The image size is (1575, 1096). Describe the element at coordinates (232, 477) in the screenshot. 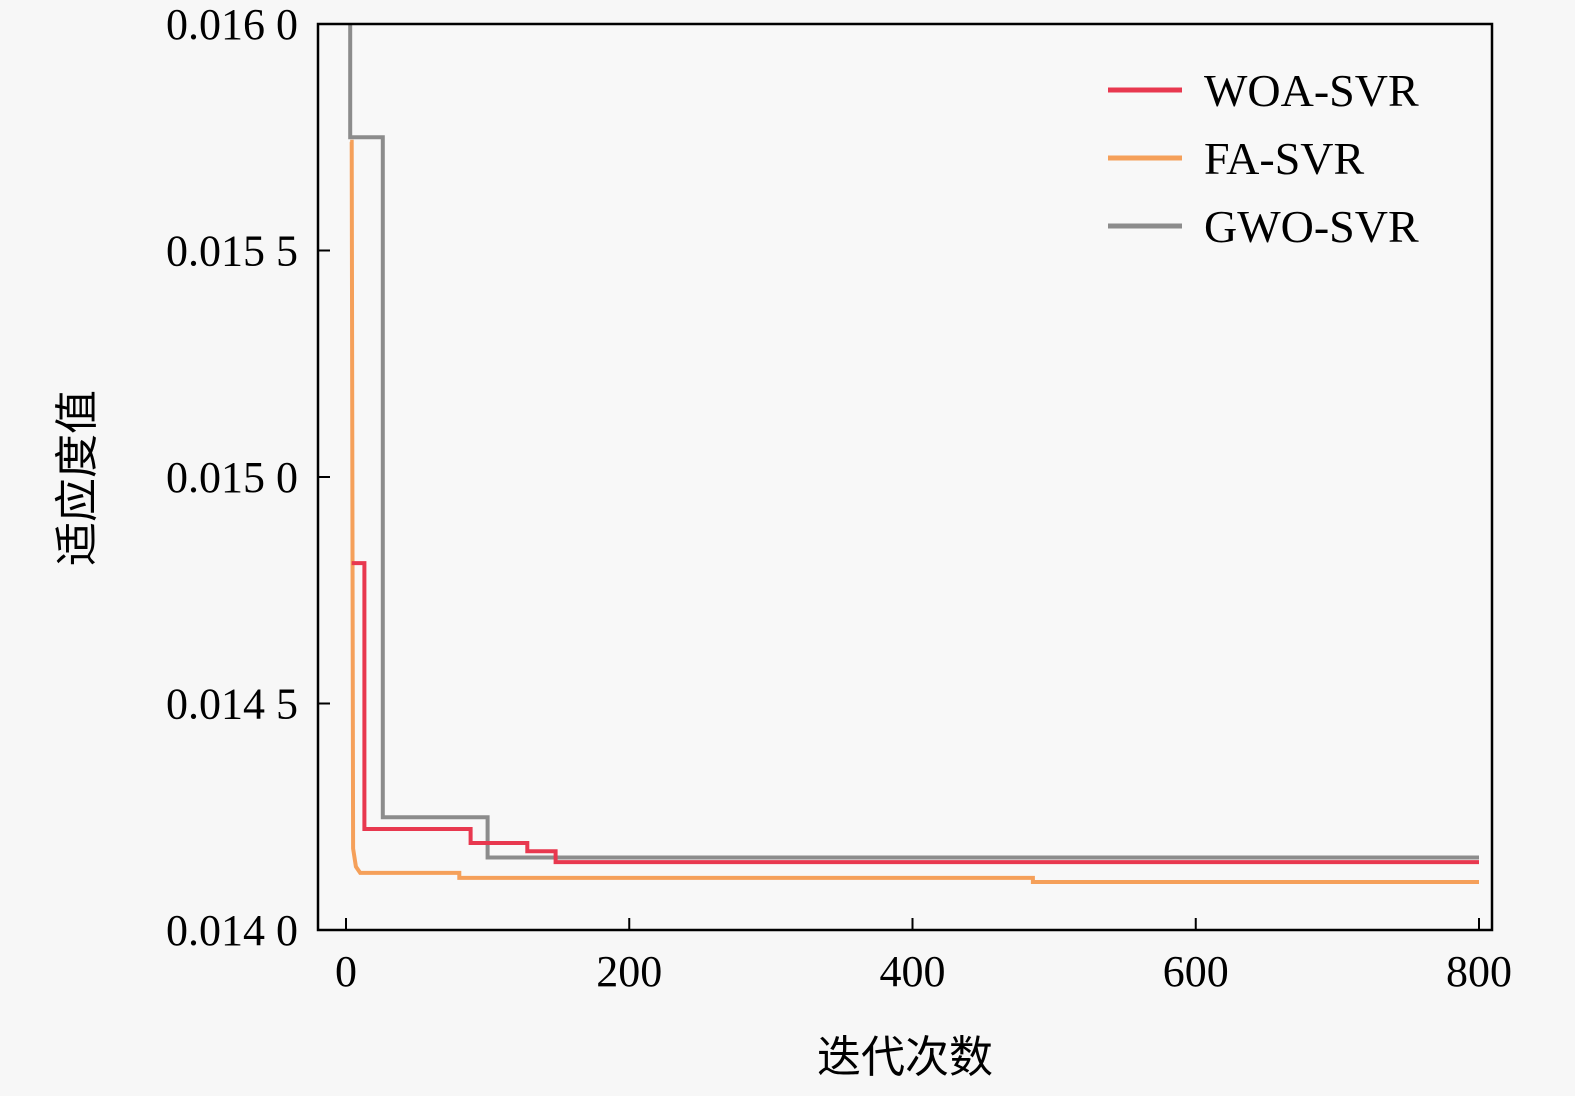

I see `y-tick-label: 0.015 0` at that location.